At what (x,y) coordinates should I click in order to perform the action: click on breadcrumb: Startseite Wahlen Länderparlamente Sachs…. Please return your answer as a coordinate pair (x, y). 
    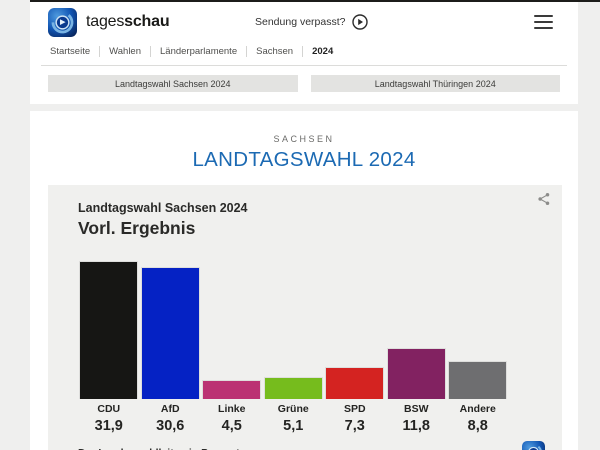
    Looking at the image, I should click on (304, 53).